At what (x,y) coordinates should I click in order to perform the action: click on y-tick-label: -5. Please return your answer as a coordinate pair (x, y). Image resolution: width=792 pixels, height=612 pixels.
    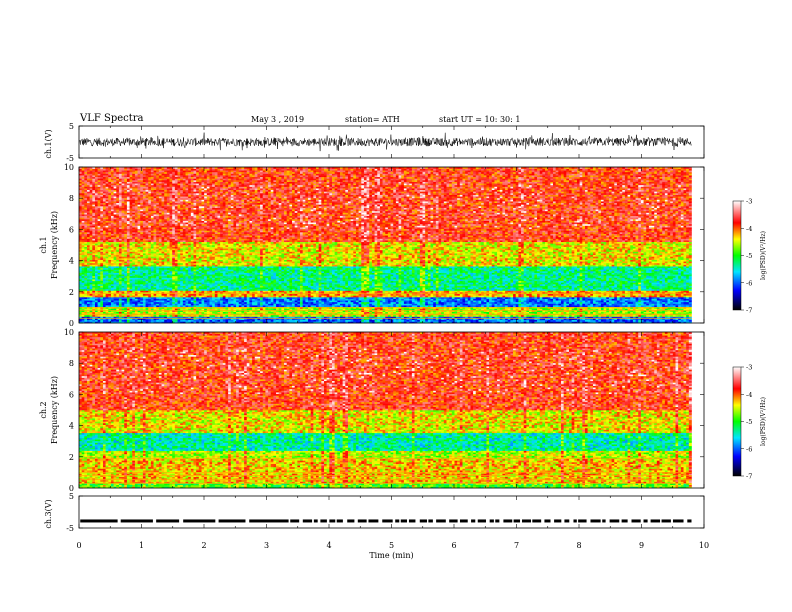
    Looking at the image, I should click on (70, 158).